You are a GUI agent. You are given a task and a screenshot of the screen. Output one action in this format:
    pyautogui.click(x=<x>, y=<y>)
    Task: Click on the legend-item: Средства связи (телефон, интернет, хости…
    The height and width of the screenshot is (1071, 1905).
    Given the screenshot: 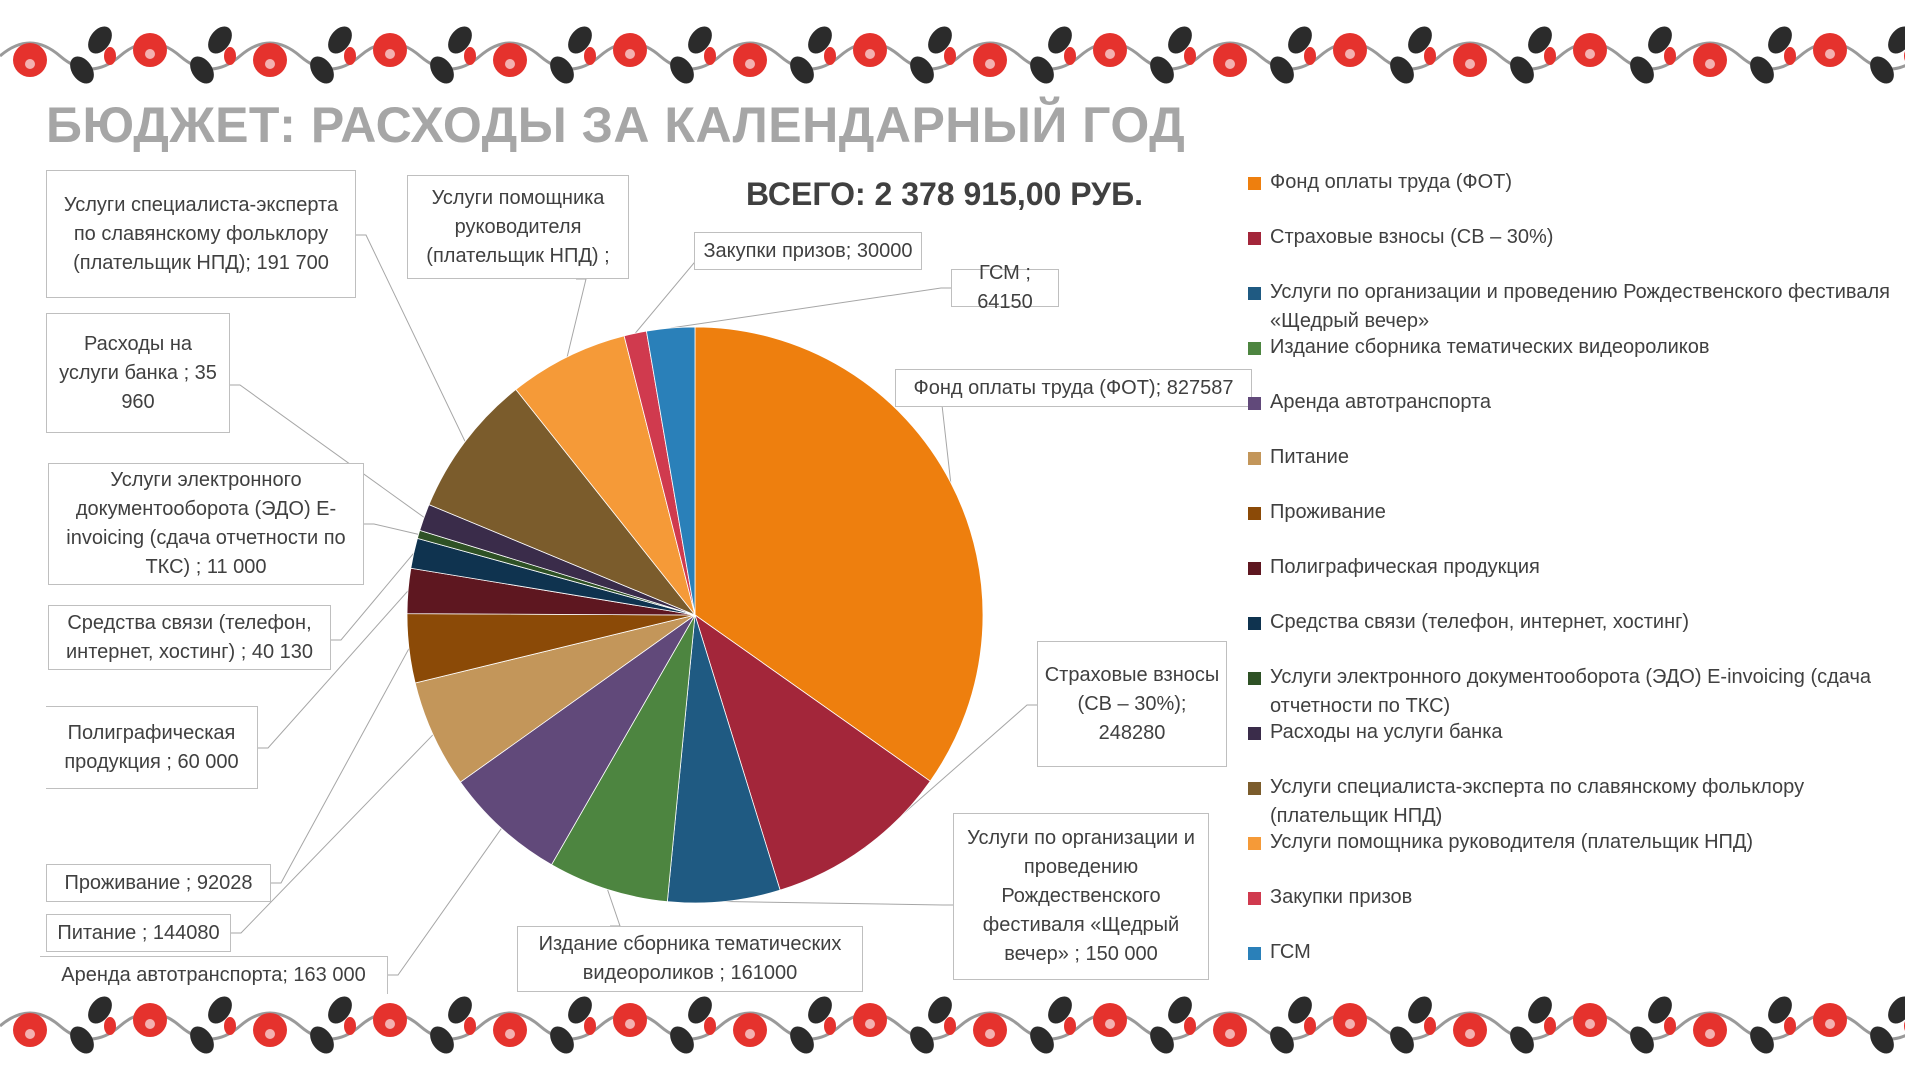 What is the action you would take?
    pyautogui.click(x=1569, y=622)
    